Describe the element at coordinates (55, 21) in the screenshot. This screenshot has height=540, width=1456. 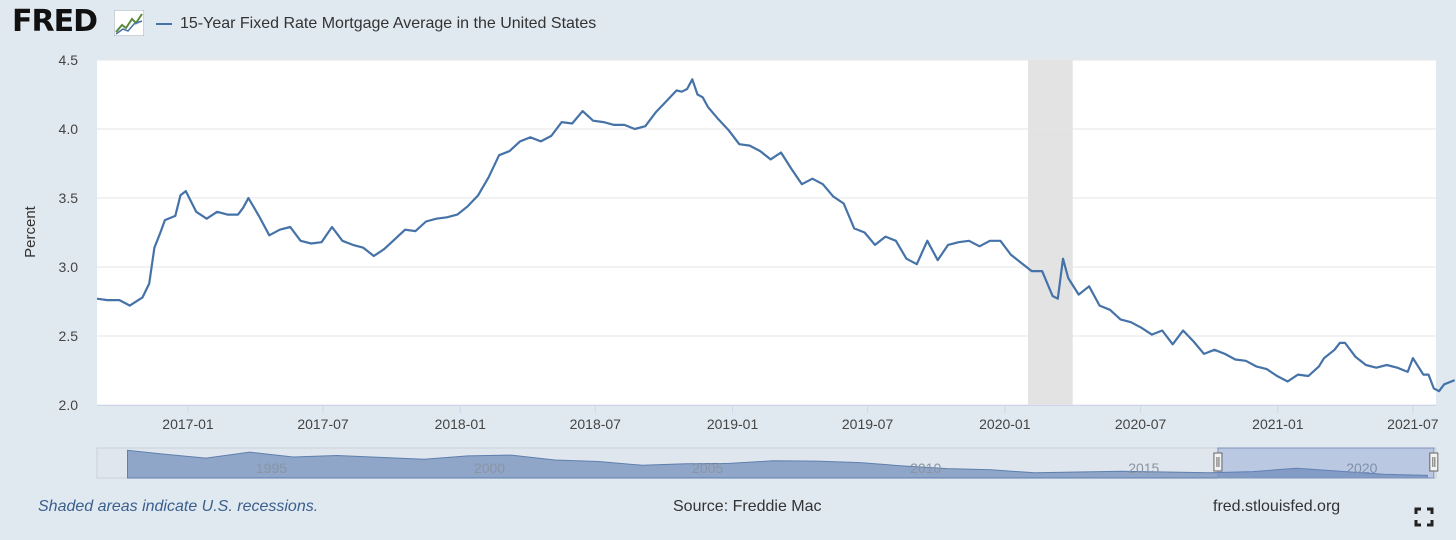
I see `fred-logo: FRED` at that location.